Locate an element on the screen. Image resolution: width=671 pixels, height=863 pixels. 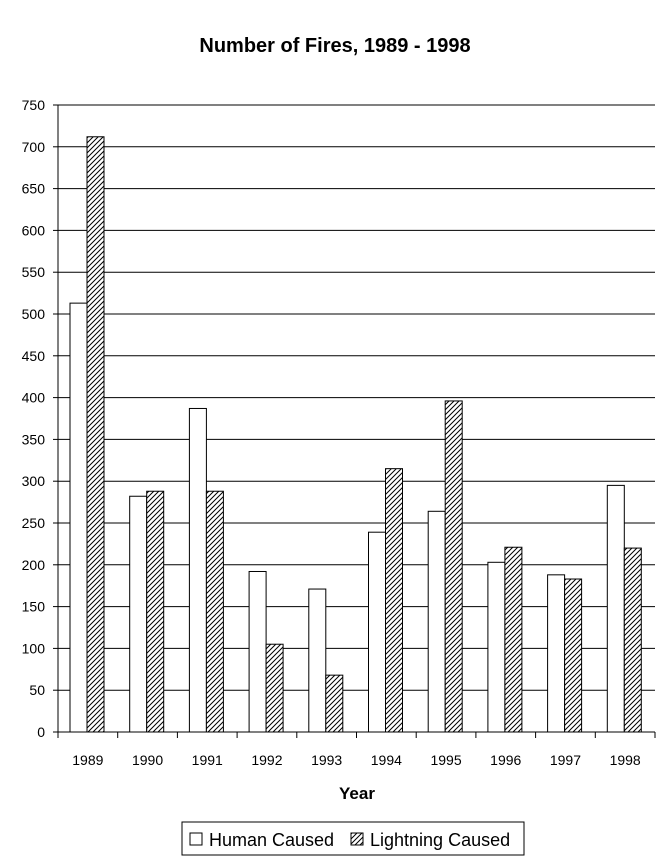
legend-label: Lightning Caused is located at coordinates (440, 840).